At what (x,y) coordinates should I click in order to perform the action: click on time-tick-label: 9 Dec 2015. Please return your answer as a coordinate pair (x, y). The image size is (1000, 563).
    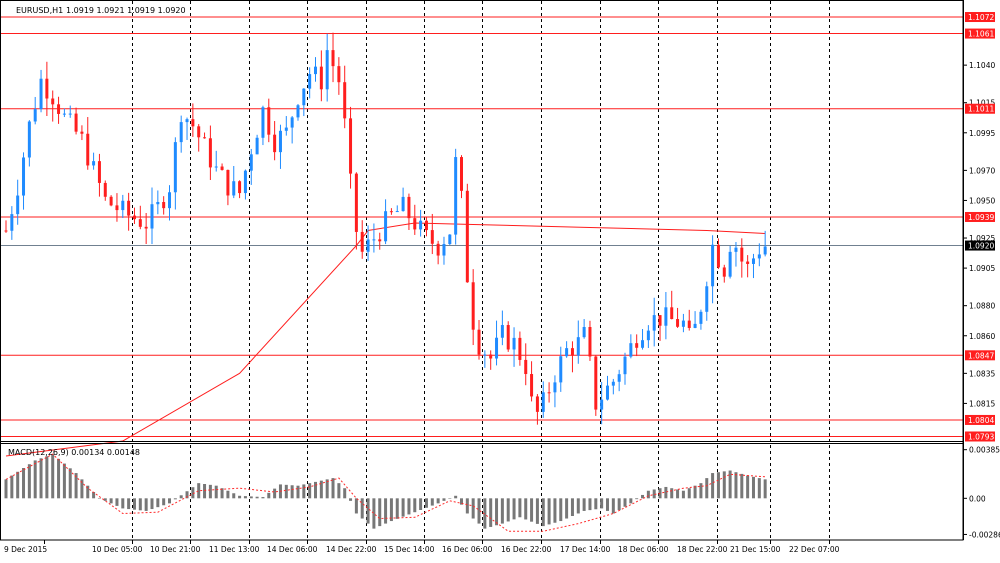
    Looking at the image, I should click on (25, 549).